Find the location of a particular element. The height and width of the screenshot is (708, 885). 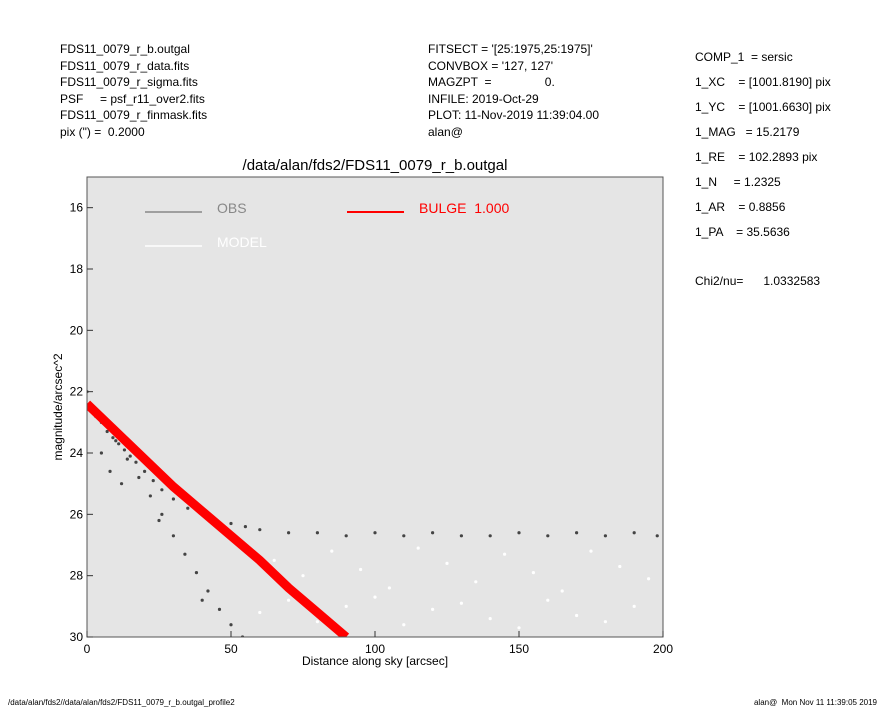

header-left-line: FDS11_0079_r_finmask.fits is located at coordinates (134, 115).